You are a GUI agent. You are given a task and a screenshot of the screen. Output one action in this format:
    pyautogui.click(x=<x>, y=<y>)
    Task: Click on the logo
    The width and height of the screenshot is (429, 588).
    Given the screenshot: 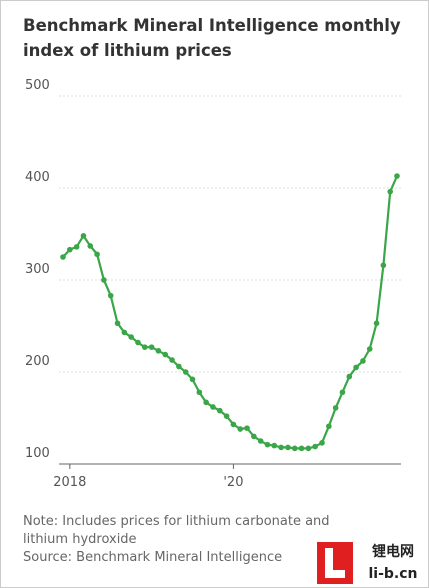 What is the action you would take?
    pyautogui.click(x=335, y=563)
    